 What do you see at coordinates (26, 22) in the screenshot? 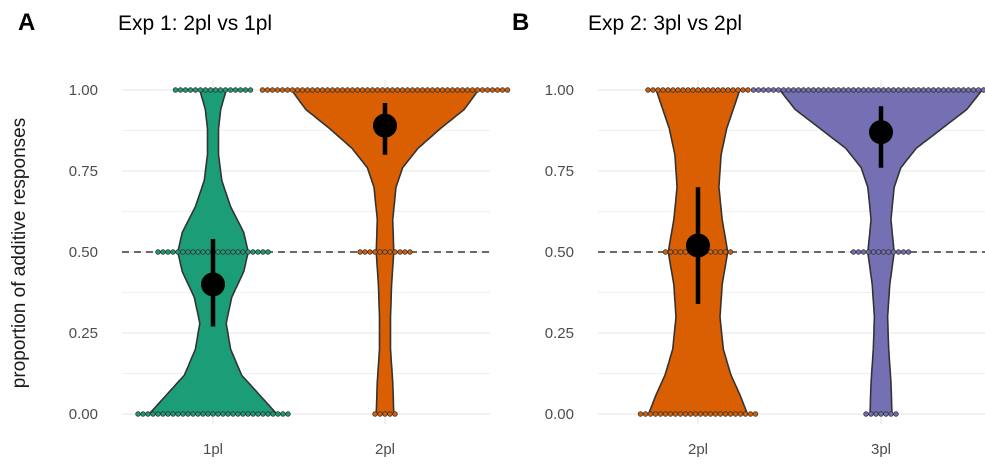
I see `panel-label: A` at bounding box center [26, 22].